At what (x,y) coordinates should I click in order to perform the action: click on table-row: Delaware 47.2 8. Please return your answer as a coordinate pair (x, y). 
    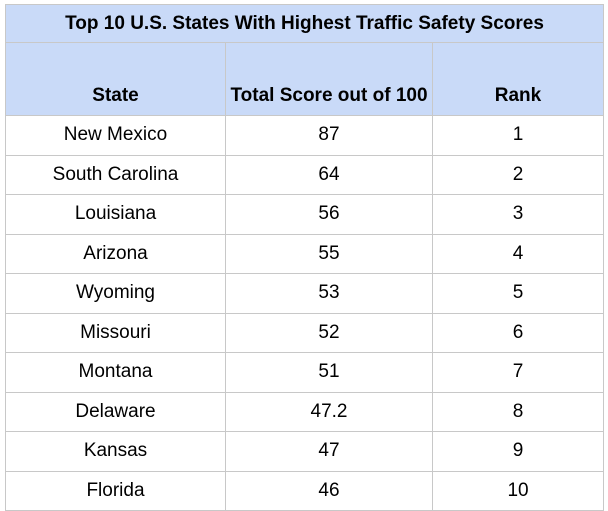
    Looking at the image, I should click on (305, 411).